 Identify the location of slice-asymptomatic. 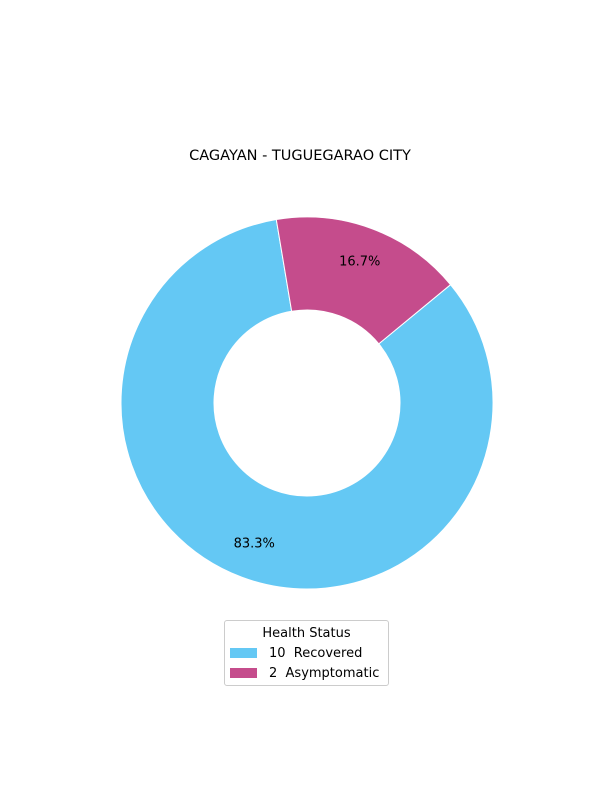
(363, 280).